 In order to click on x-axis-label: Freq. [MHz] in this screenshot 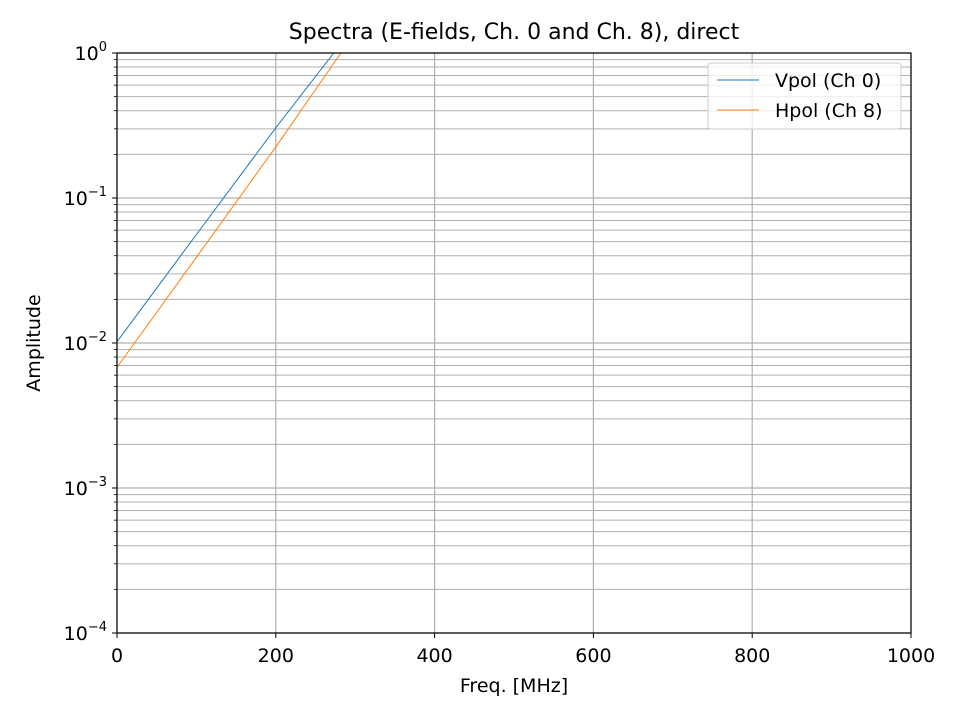, I will do `click(514, 686)`.